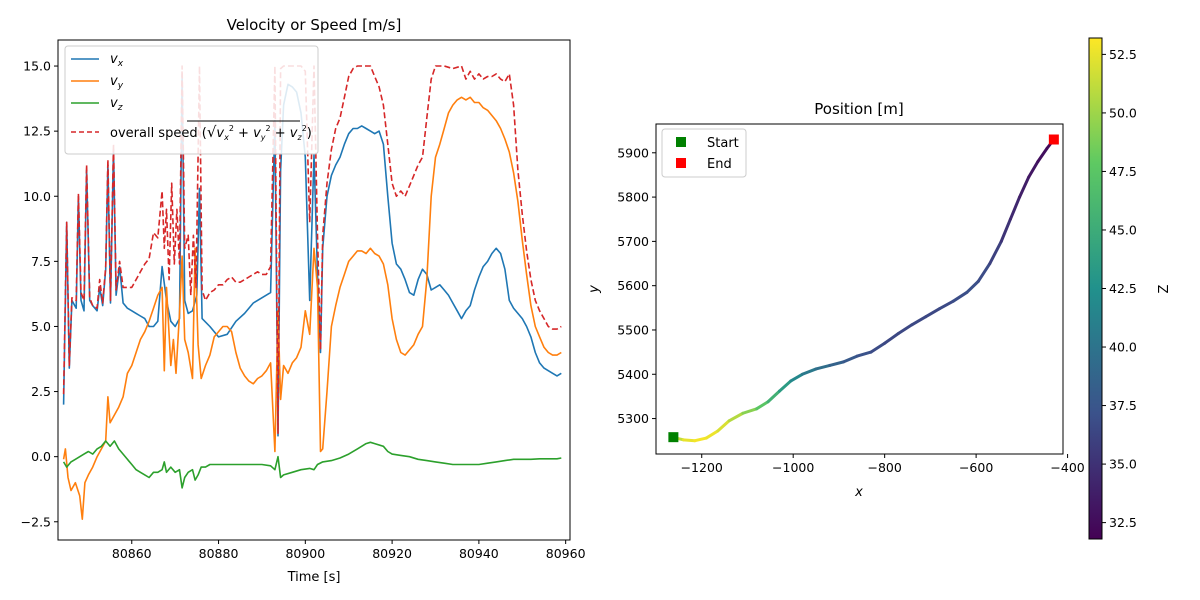 This screenshot has width=1200, height=600. I want to click on y-tick-label: 5300, so click(633, 418).